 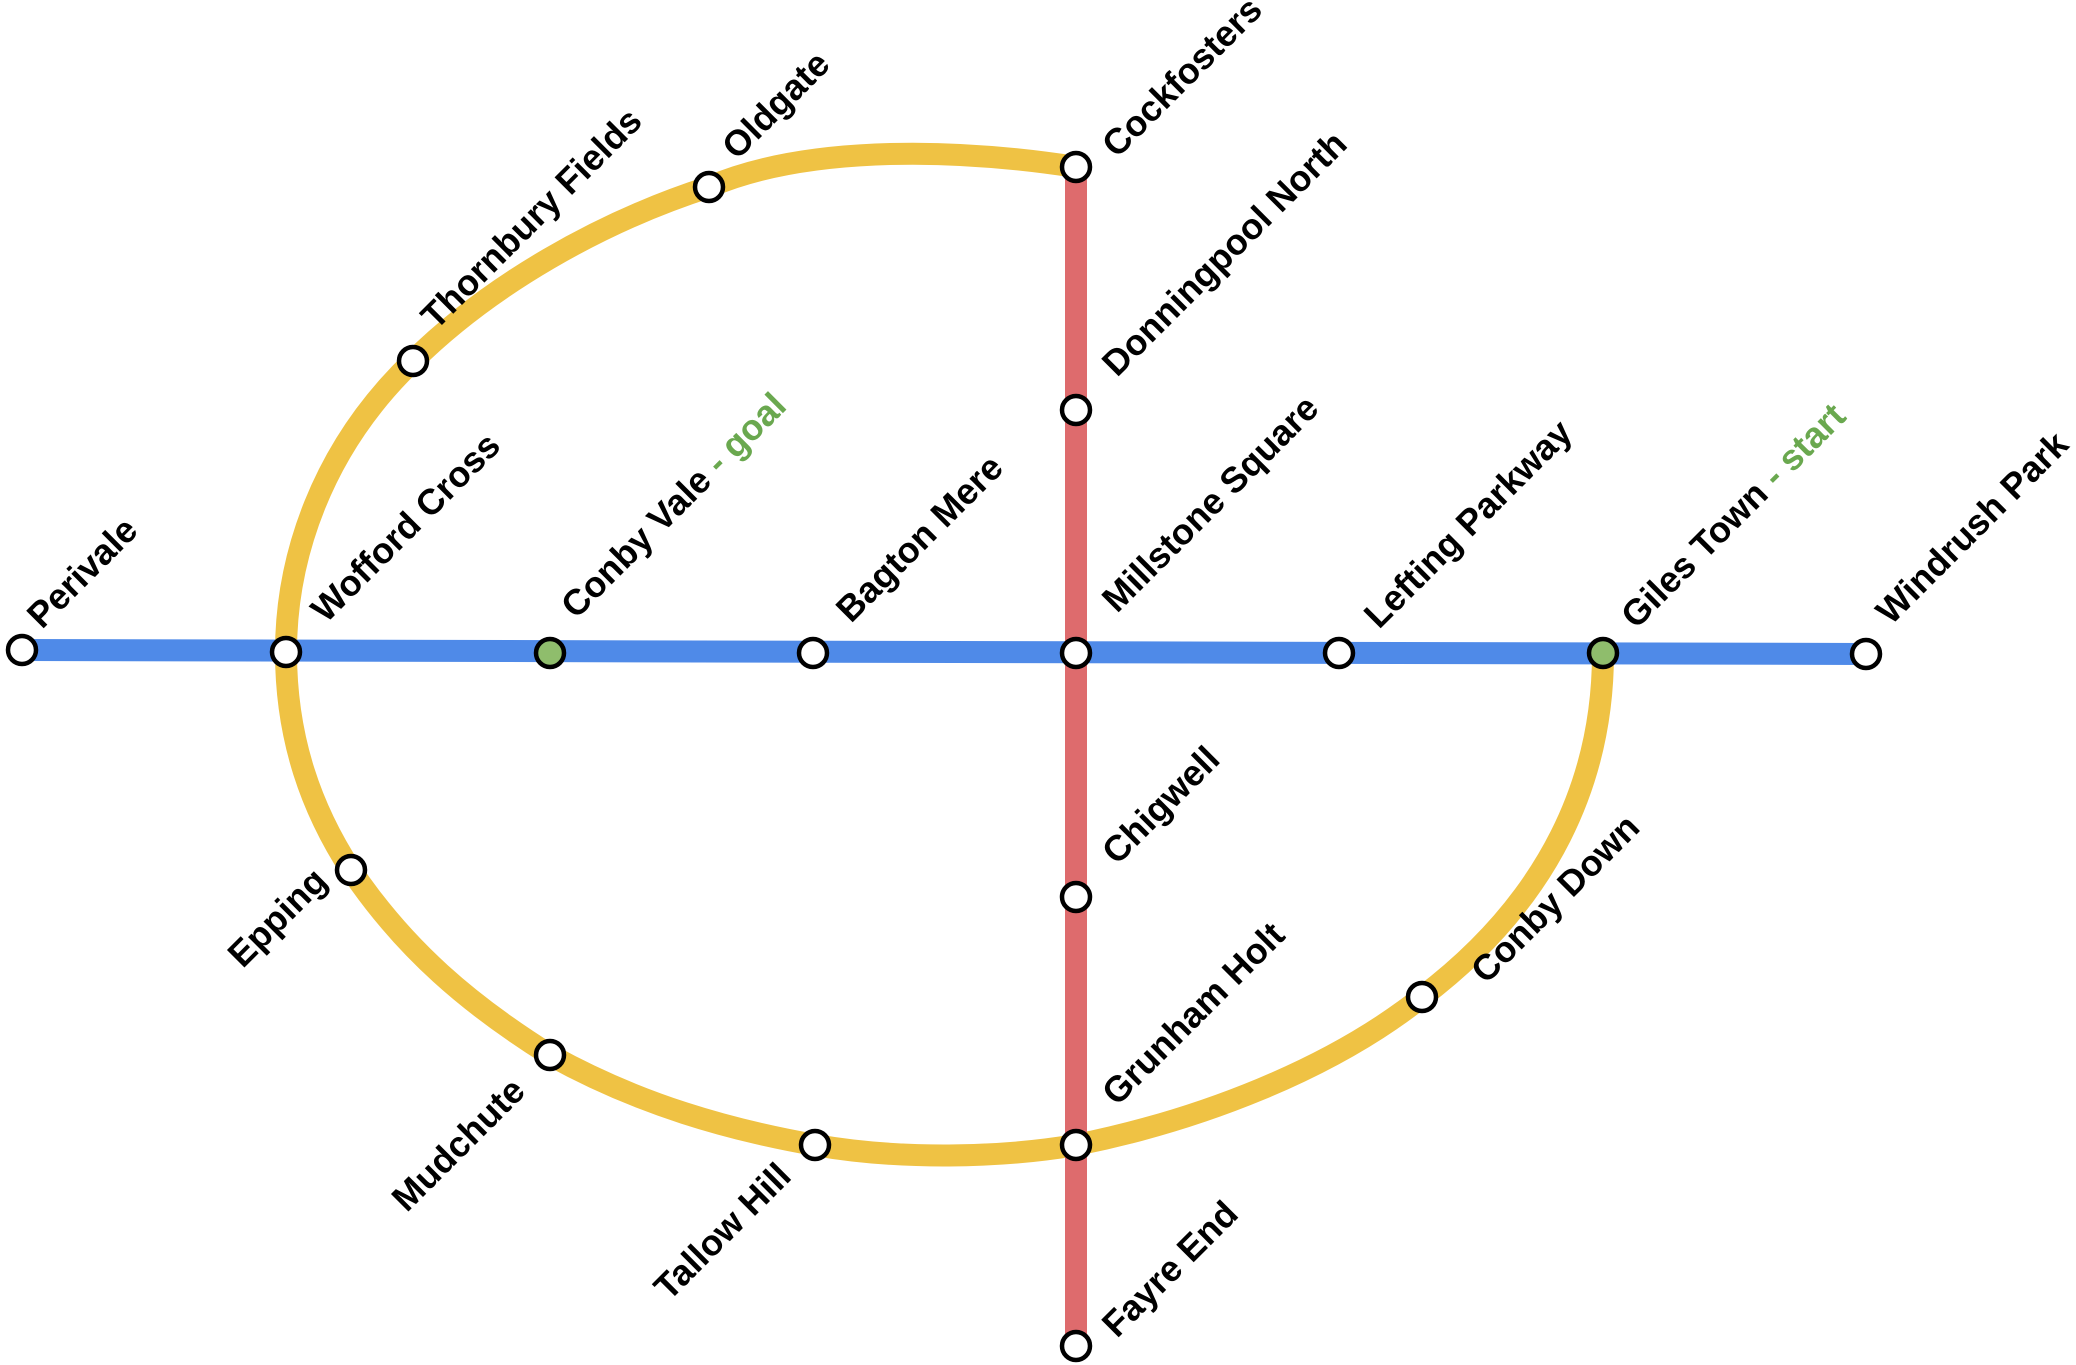 I want to click on station-name: Windrush Park, so click(x=1972, y=527).